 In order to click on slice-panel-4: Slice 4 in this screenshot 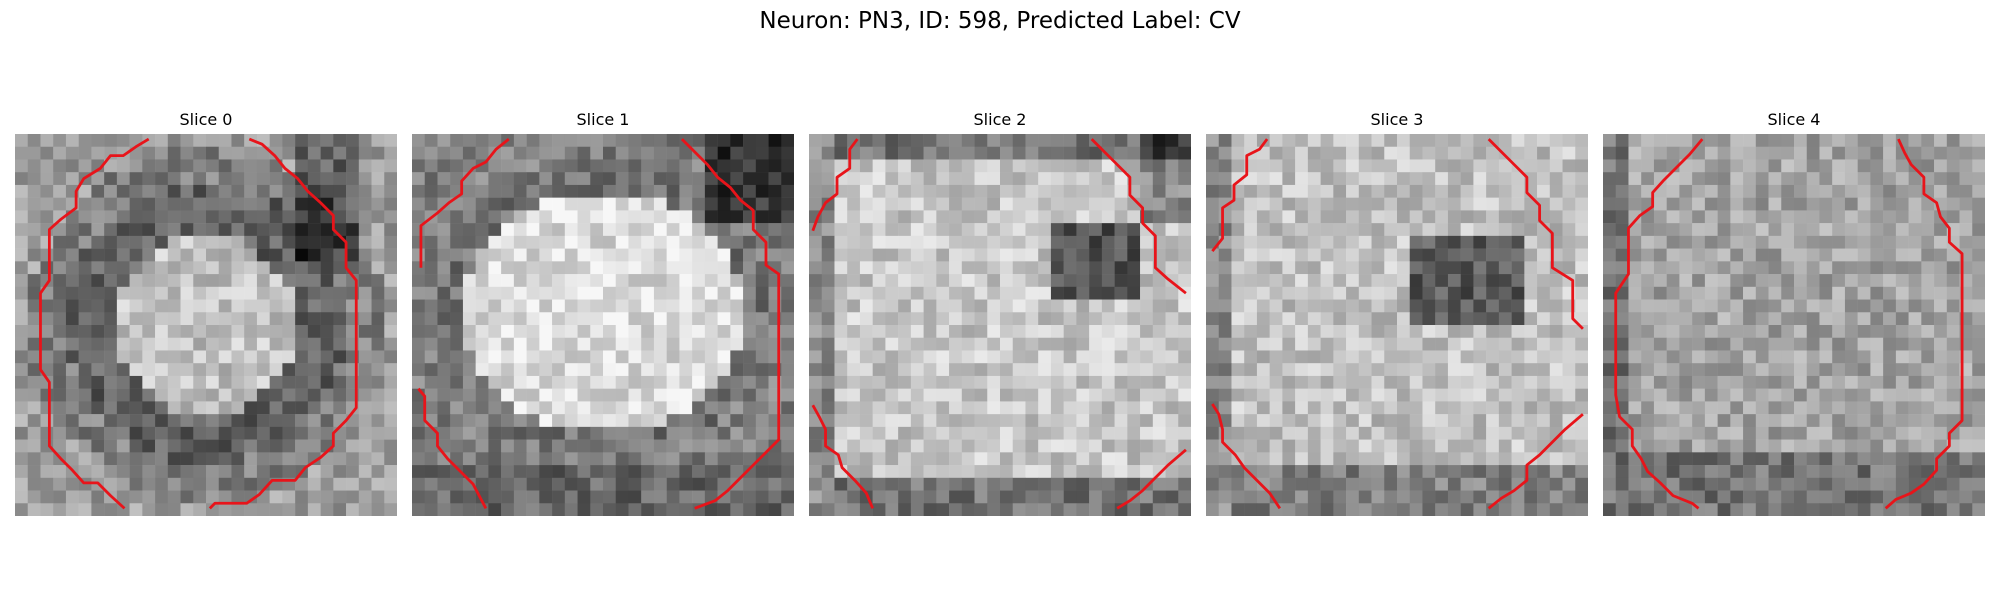, I will do `click(1794, 312)`.